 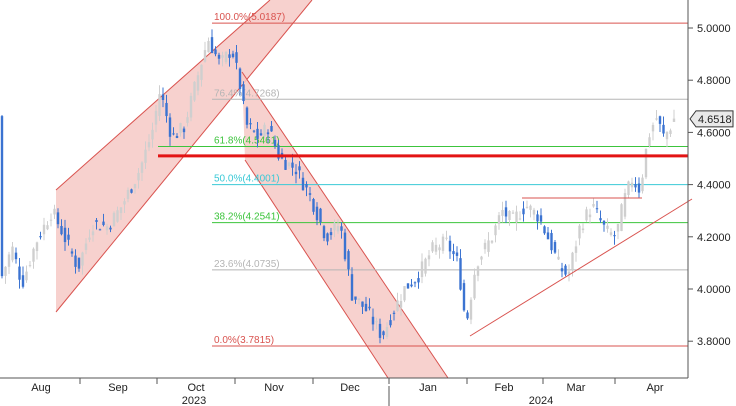 What do you see at coordinates (118, 388) in the screenshot?
I see `month-label: Sep` at bounding box center [118, 388].